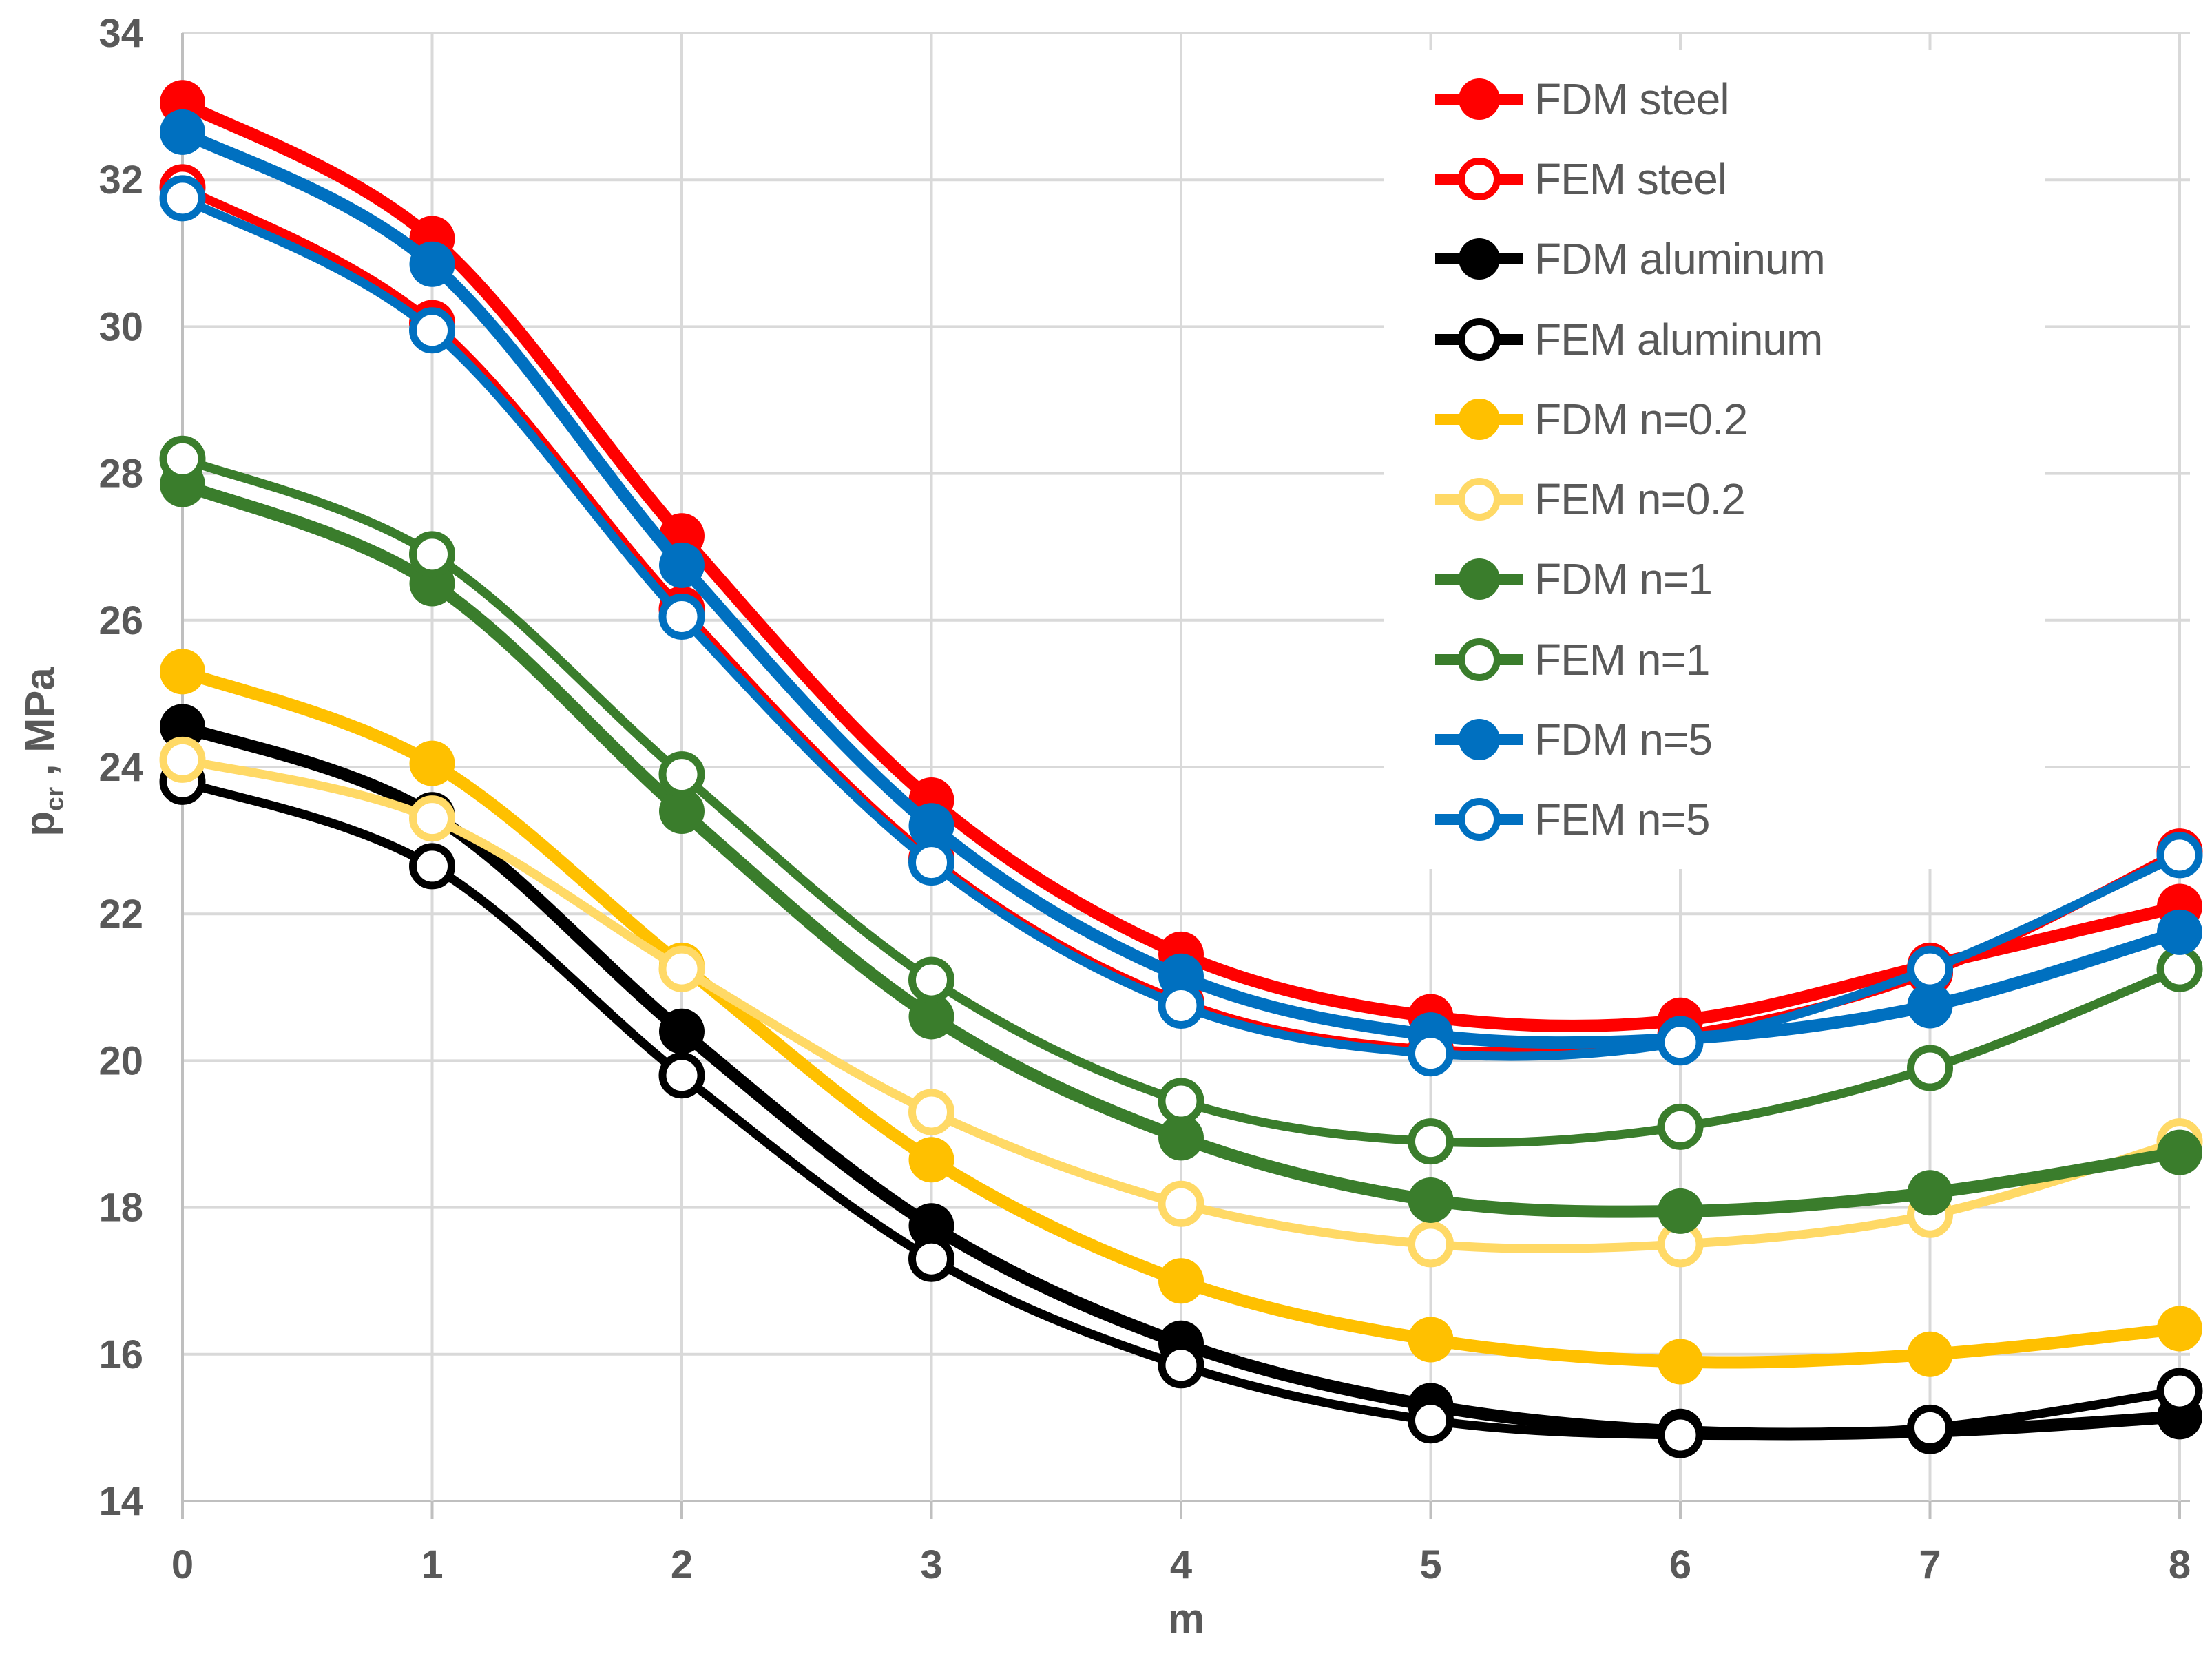  I want to click on legend-item-fem-n02: FEM n=0.2, so click(1739, 499).